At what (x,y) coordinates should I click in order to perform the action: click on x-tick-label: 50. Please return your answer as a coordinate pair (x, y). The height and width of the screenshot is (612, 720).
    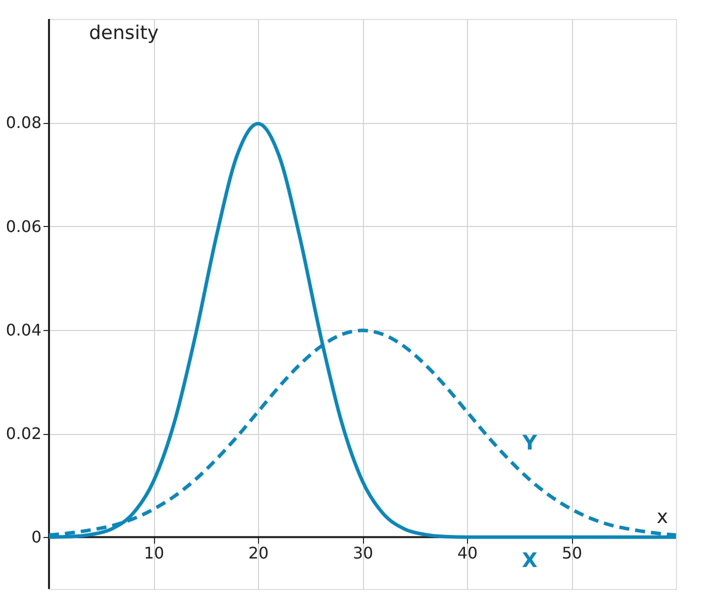
    Looking at the image, I should click on (572, 553).